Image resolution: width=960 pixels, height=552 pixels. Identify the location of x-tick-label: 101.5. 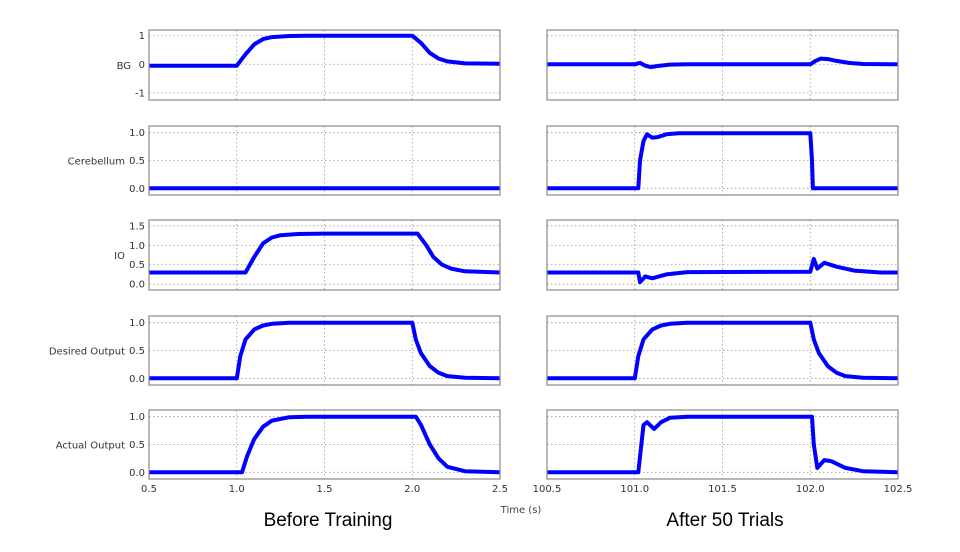
(722, 489).